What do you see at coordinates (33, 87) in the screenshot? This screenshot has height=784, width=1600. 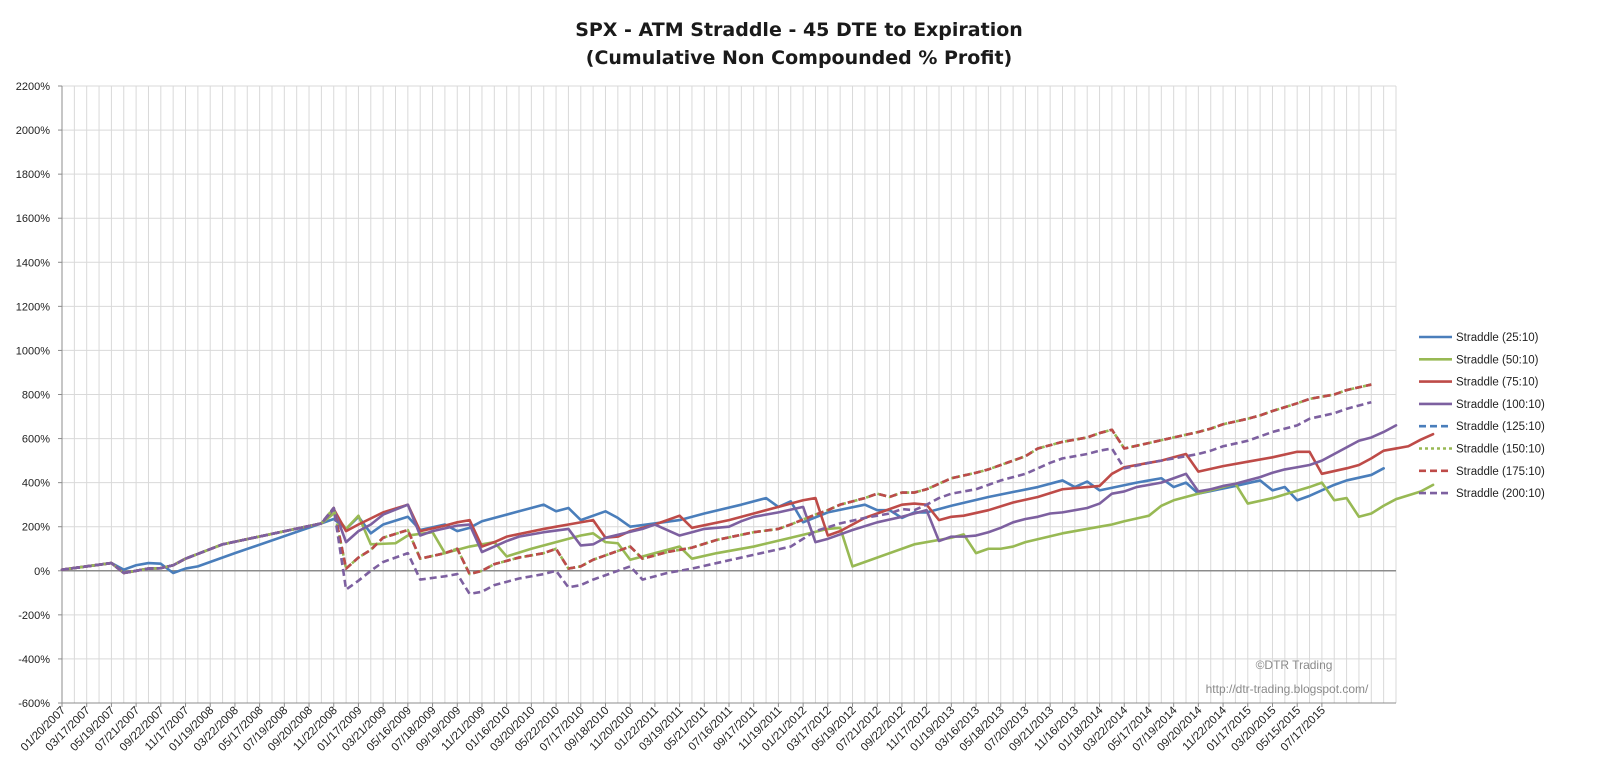 I see `y-tick-label: 2200%` at bounding box center [33, 87].